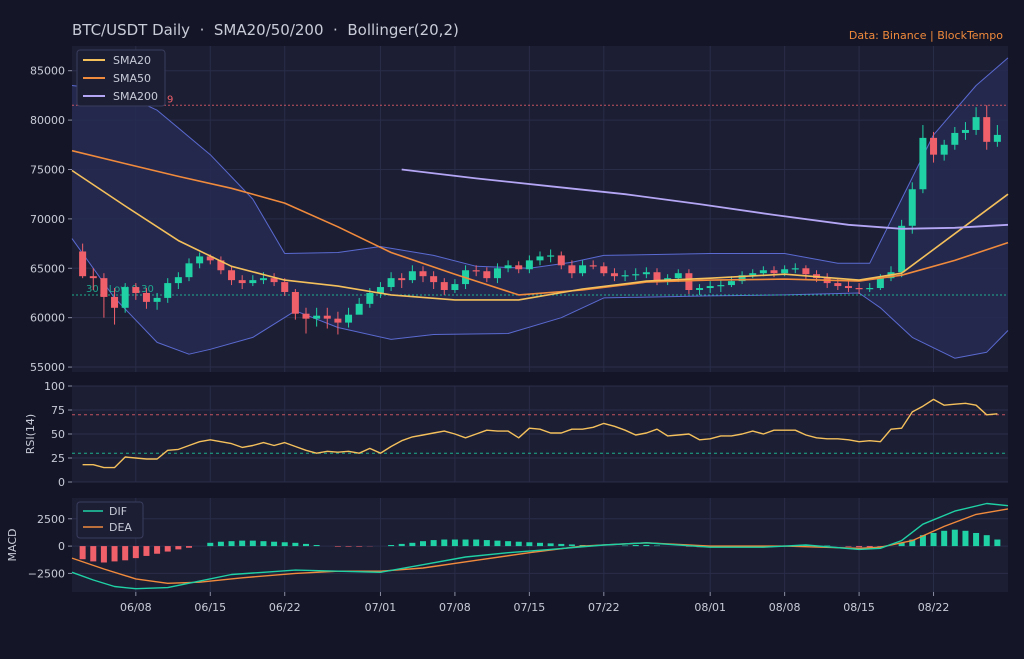  Describe the element at coordinates (61, 482) in the screenshot. I see `rsi-y-tick-label: 0` at that location.